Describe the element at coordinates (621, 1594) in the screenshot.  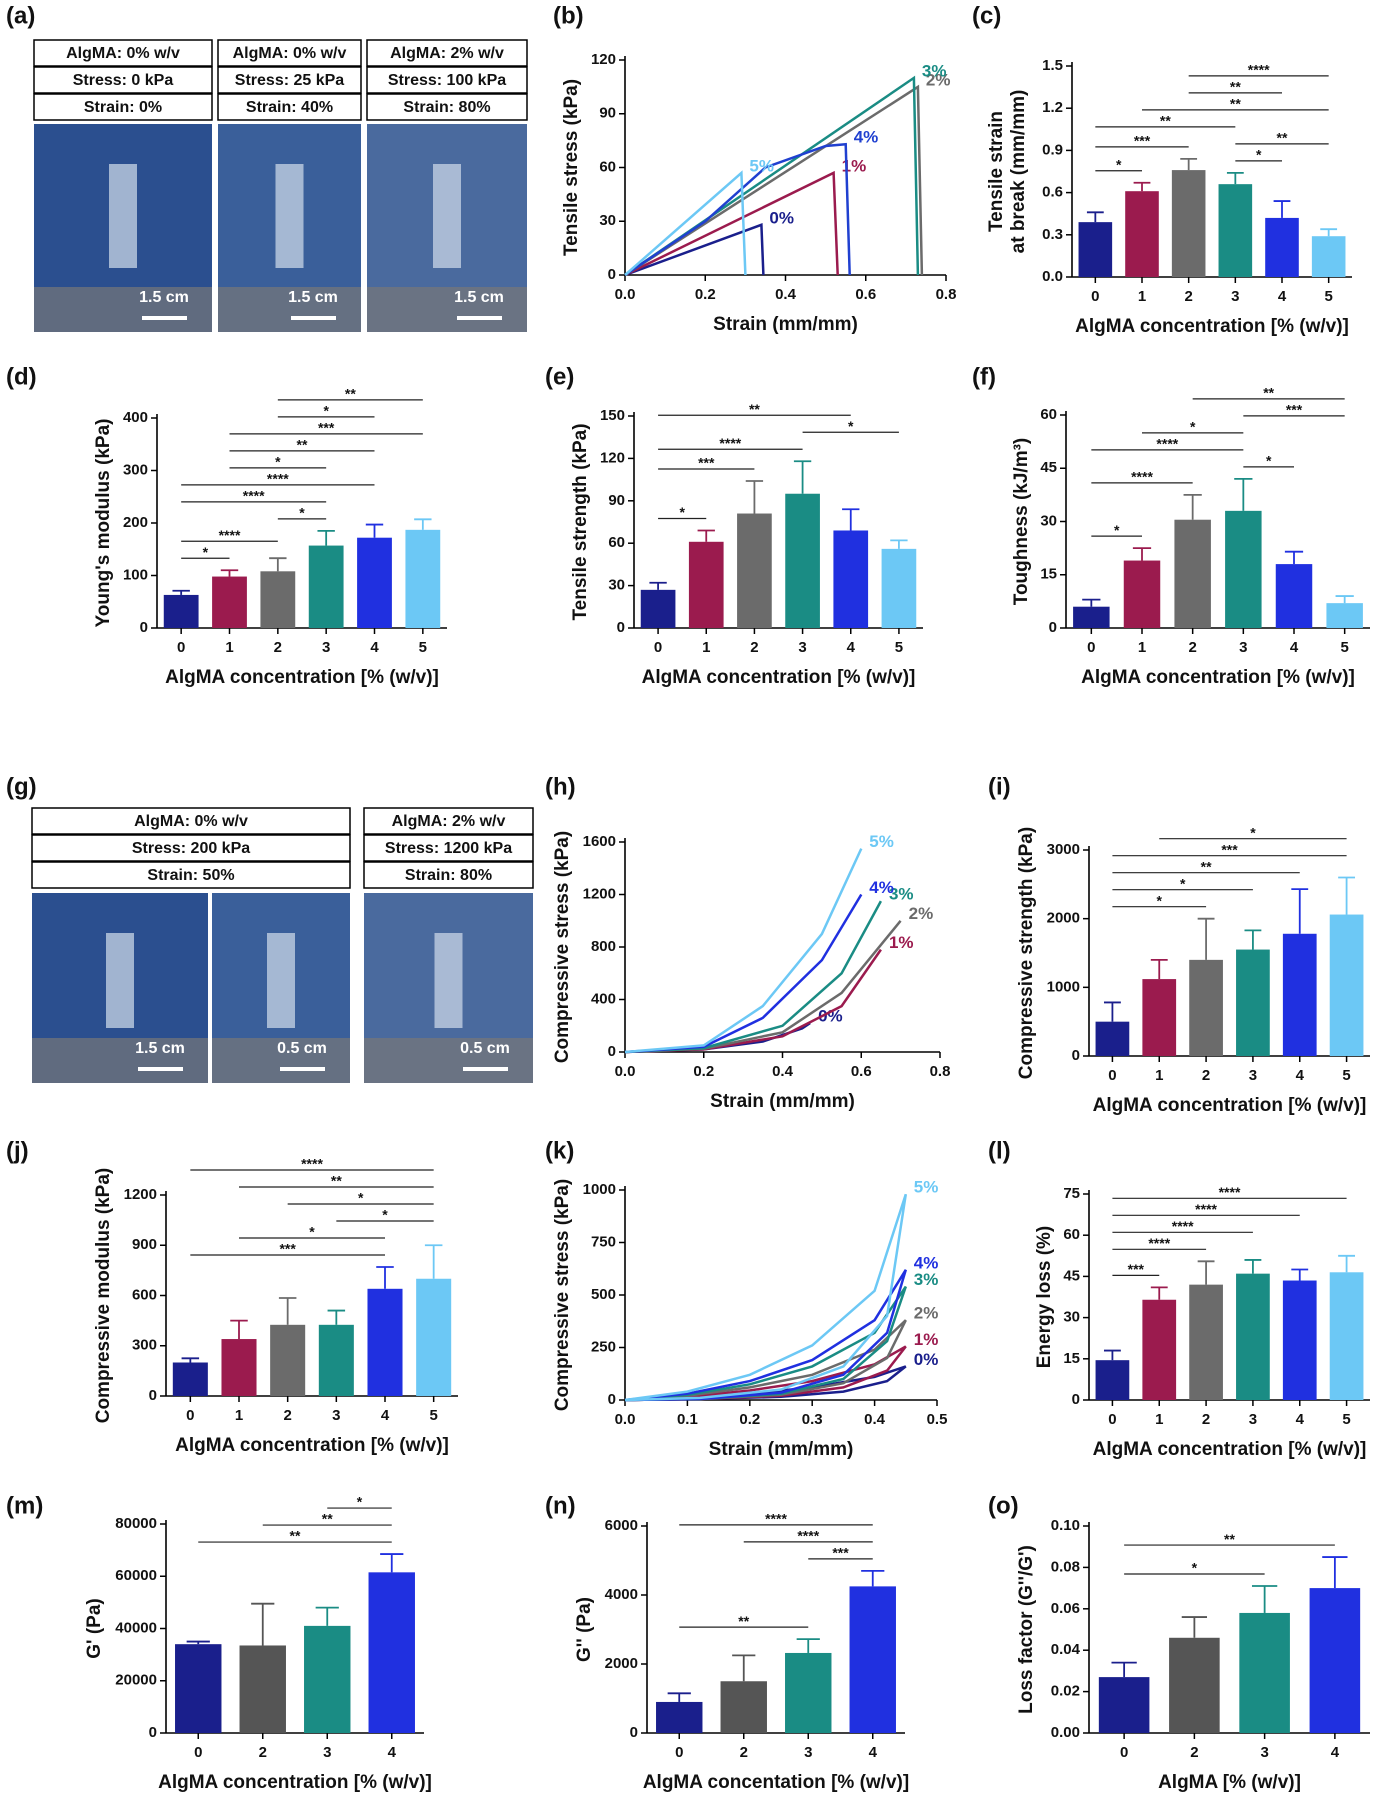
I see `y-tick-label: 4000` at that location.